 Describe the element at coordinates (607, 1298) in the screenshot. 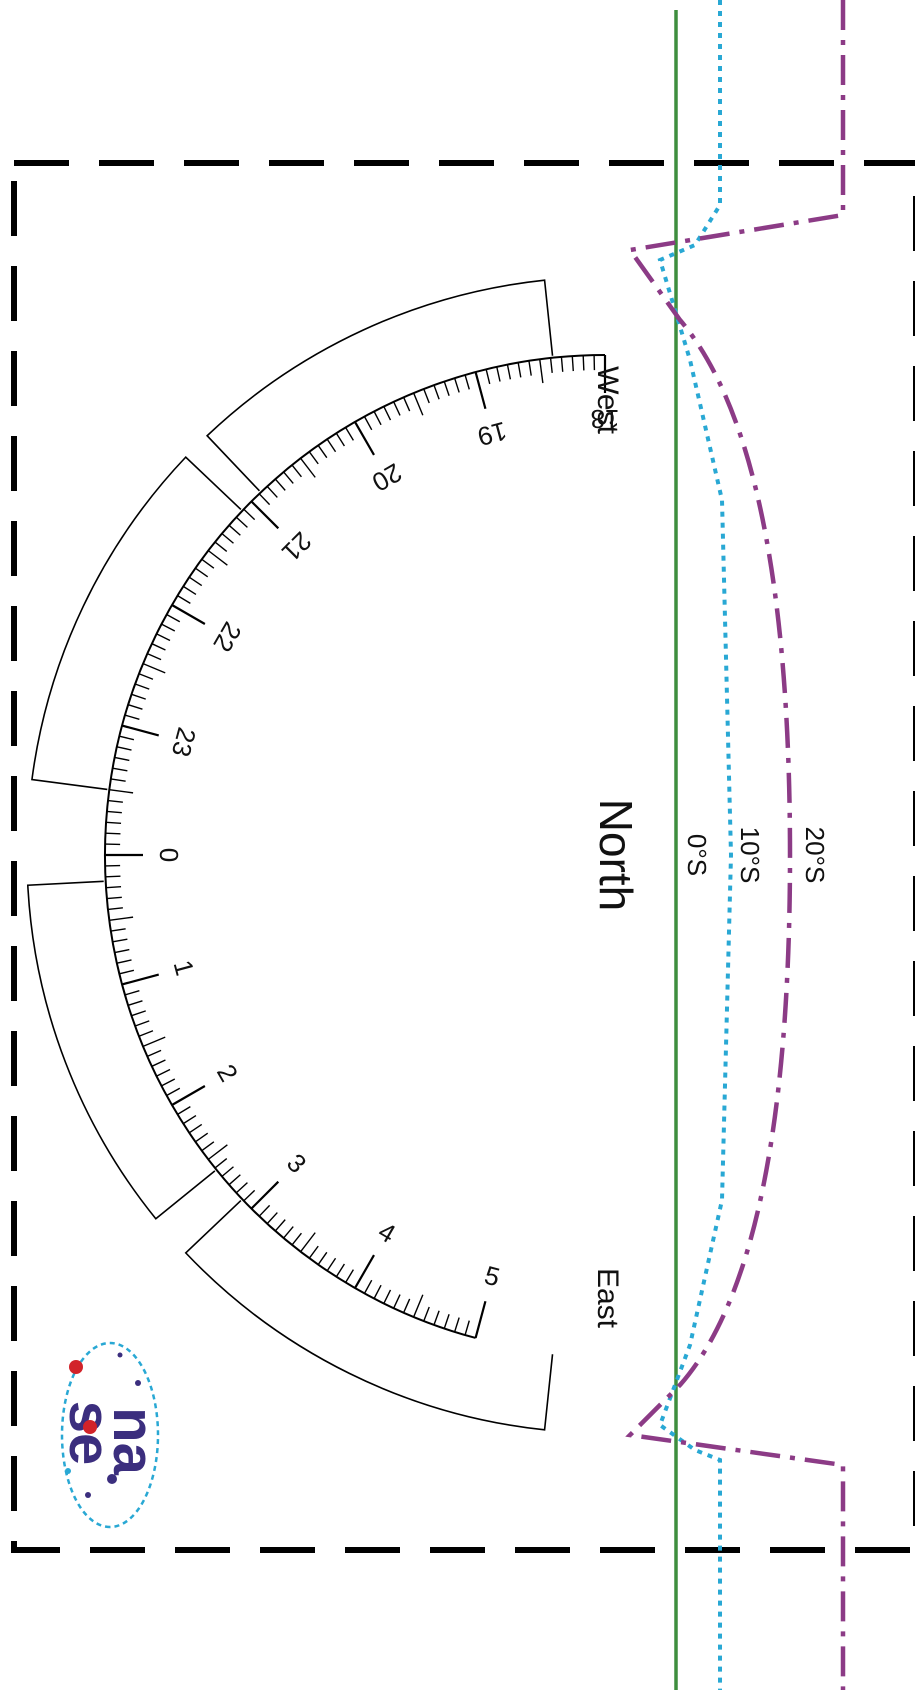

I see `east-label: East` at that location.